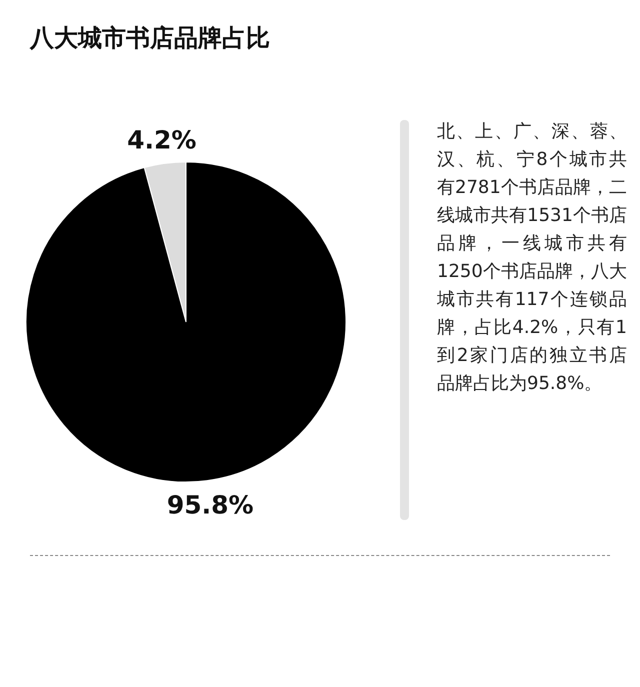 This screenshot has width=640, height=687. What do you see at coordinates (161, 140) in the screenshot?
I see `data-label: 4.2%` at bounding box center [161, 140].